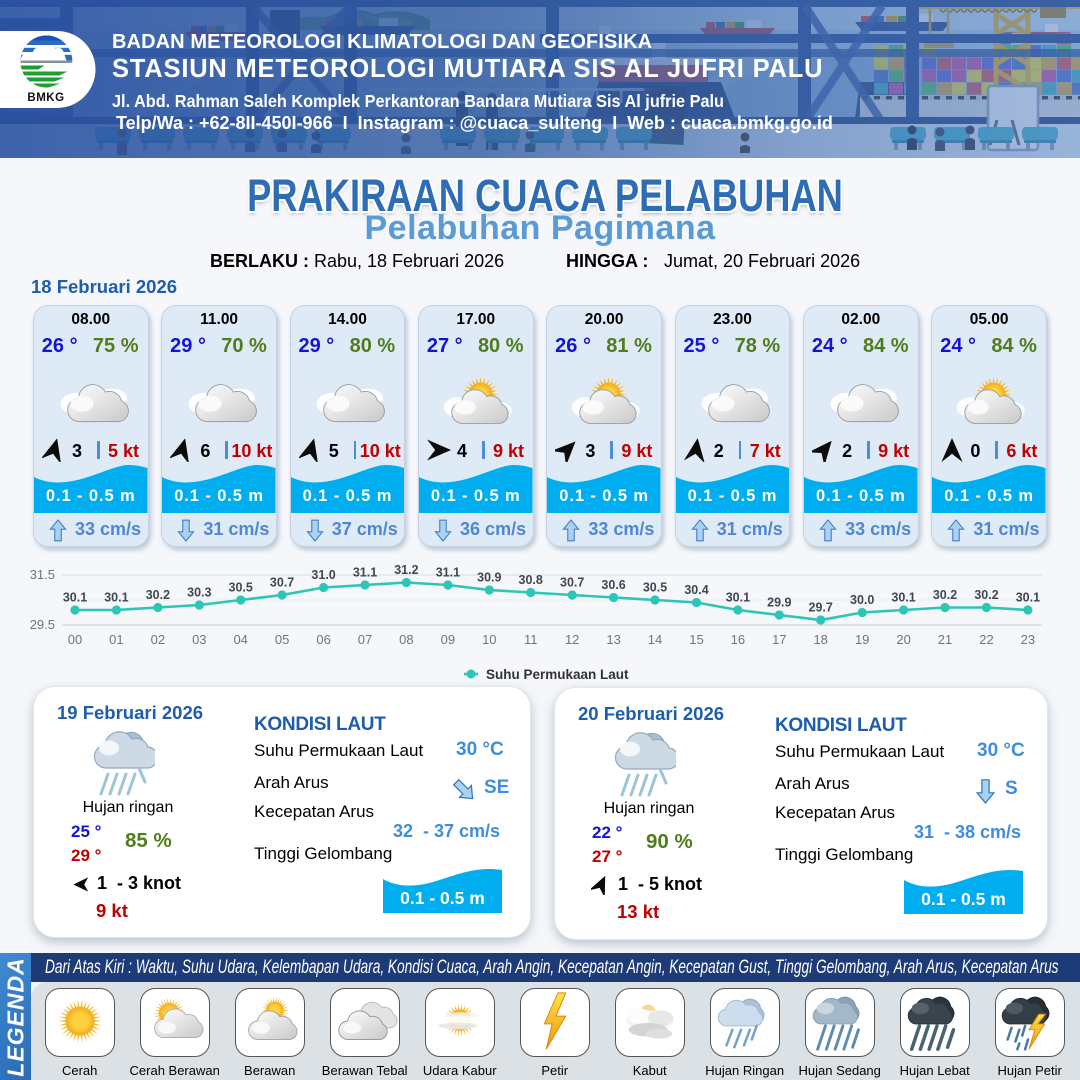  What do you see at coordinates (655, 639) in the screenshot?
I see `svg-text: 14` at bounding box center [655, 639].